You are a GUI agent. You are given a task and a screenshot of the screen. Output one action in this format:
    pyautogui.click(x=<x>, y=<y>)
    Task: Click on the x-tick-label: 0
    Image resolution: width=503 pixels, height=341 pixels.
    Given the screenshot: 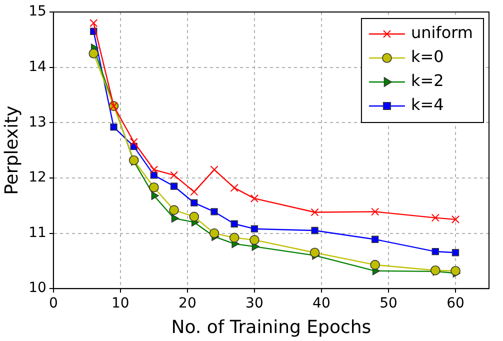 What is the action you would take?
    pyautogui.click(x=53, y=304)
    